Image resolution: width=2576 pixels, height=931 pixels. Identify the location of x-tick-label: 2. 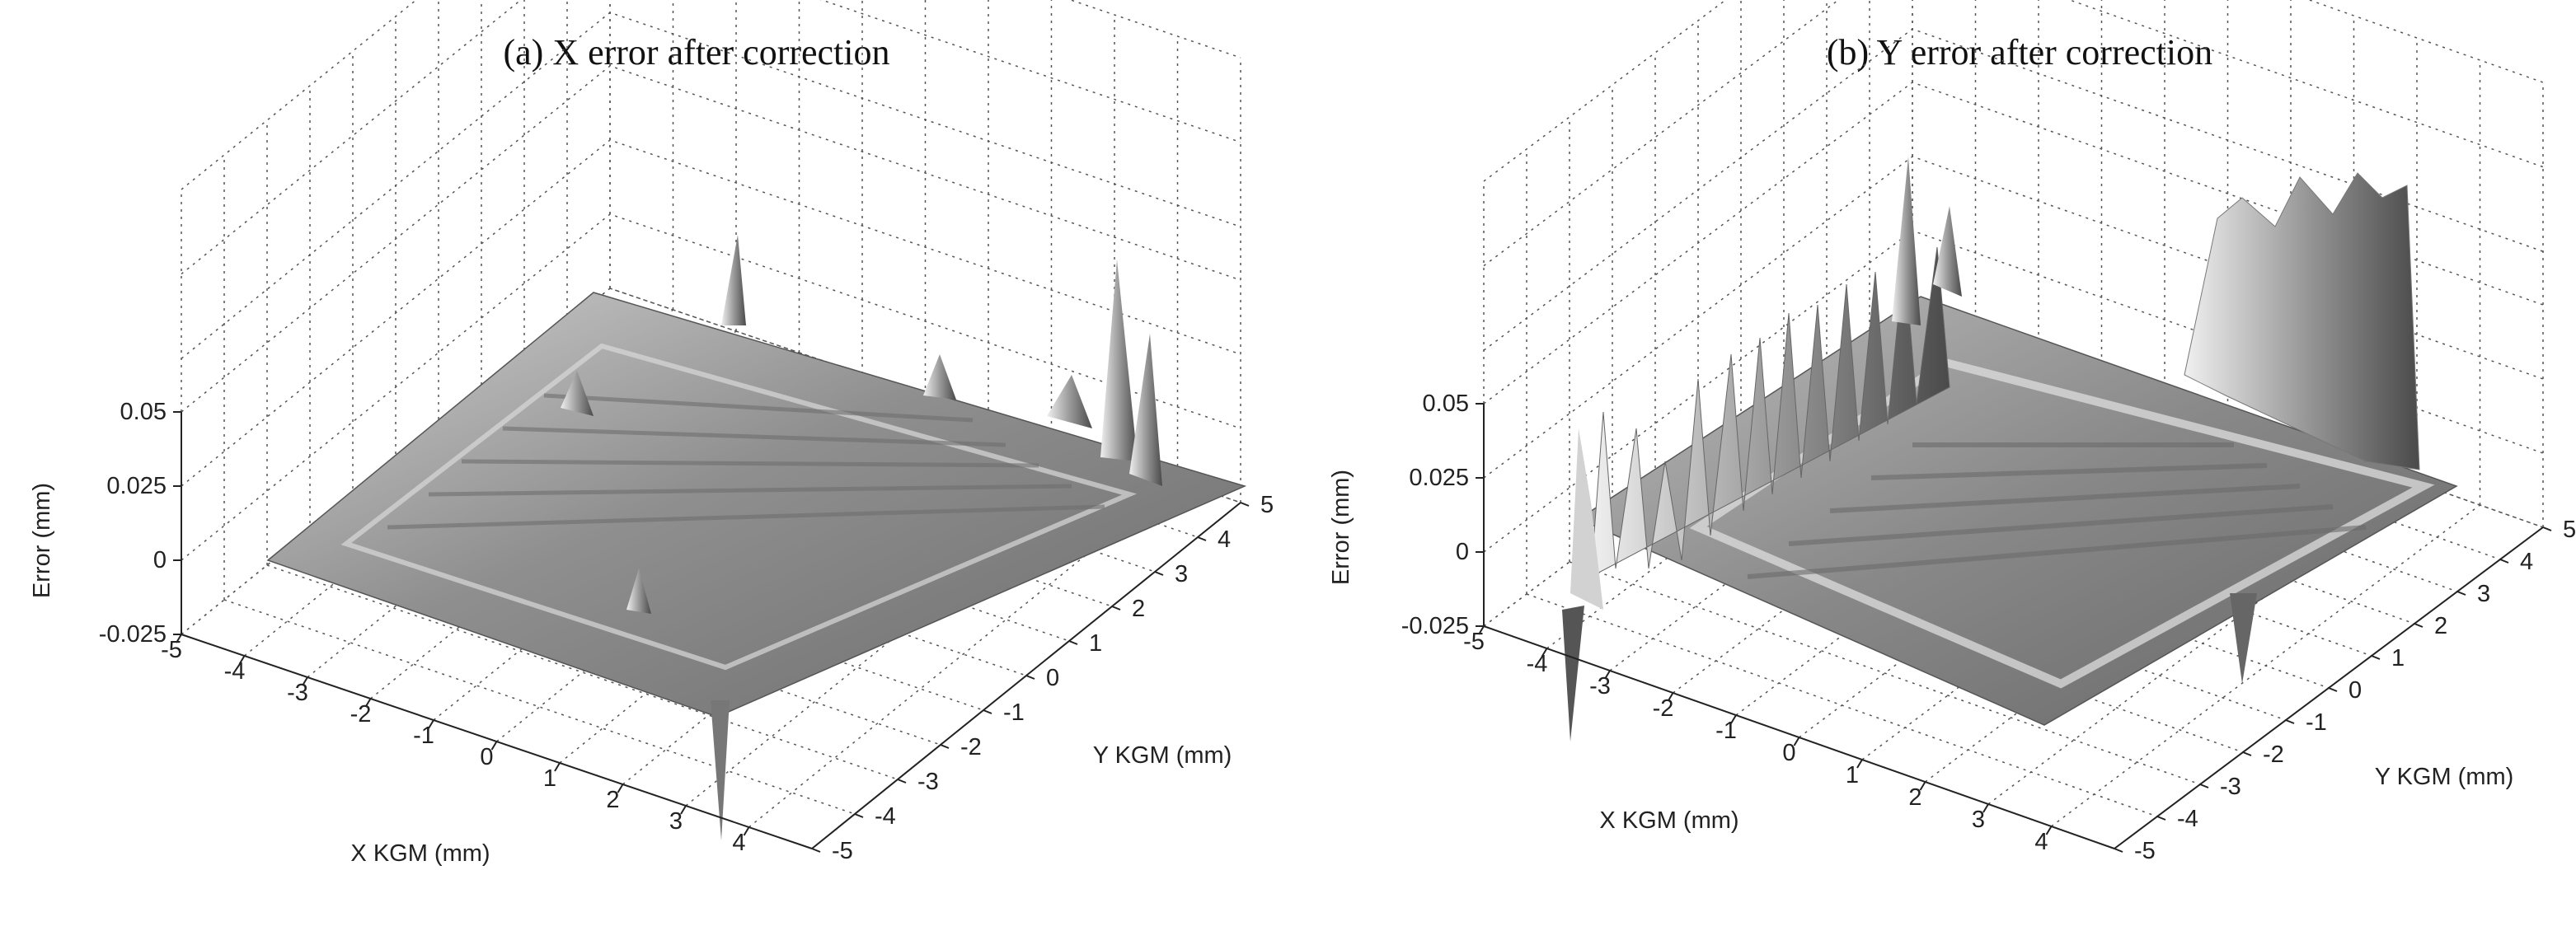
(1914, 797).